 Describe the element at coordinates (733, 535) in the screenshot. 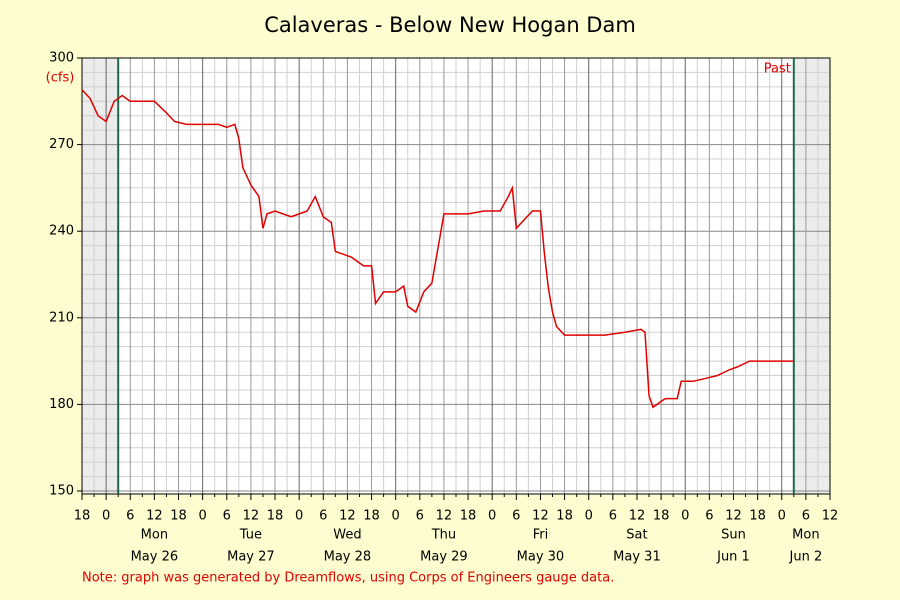

I see `day-label: Sun` at that location.